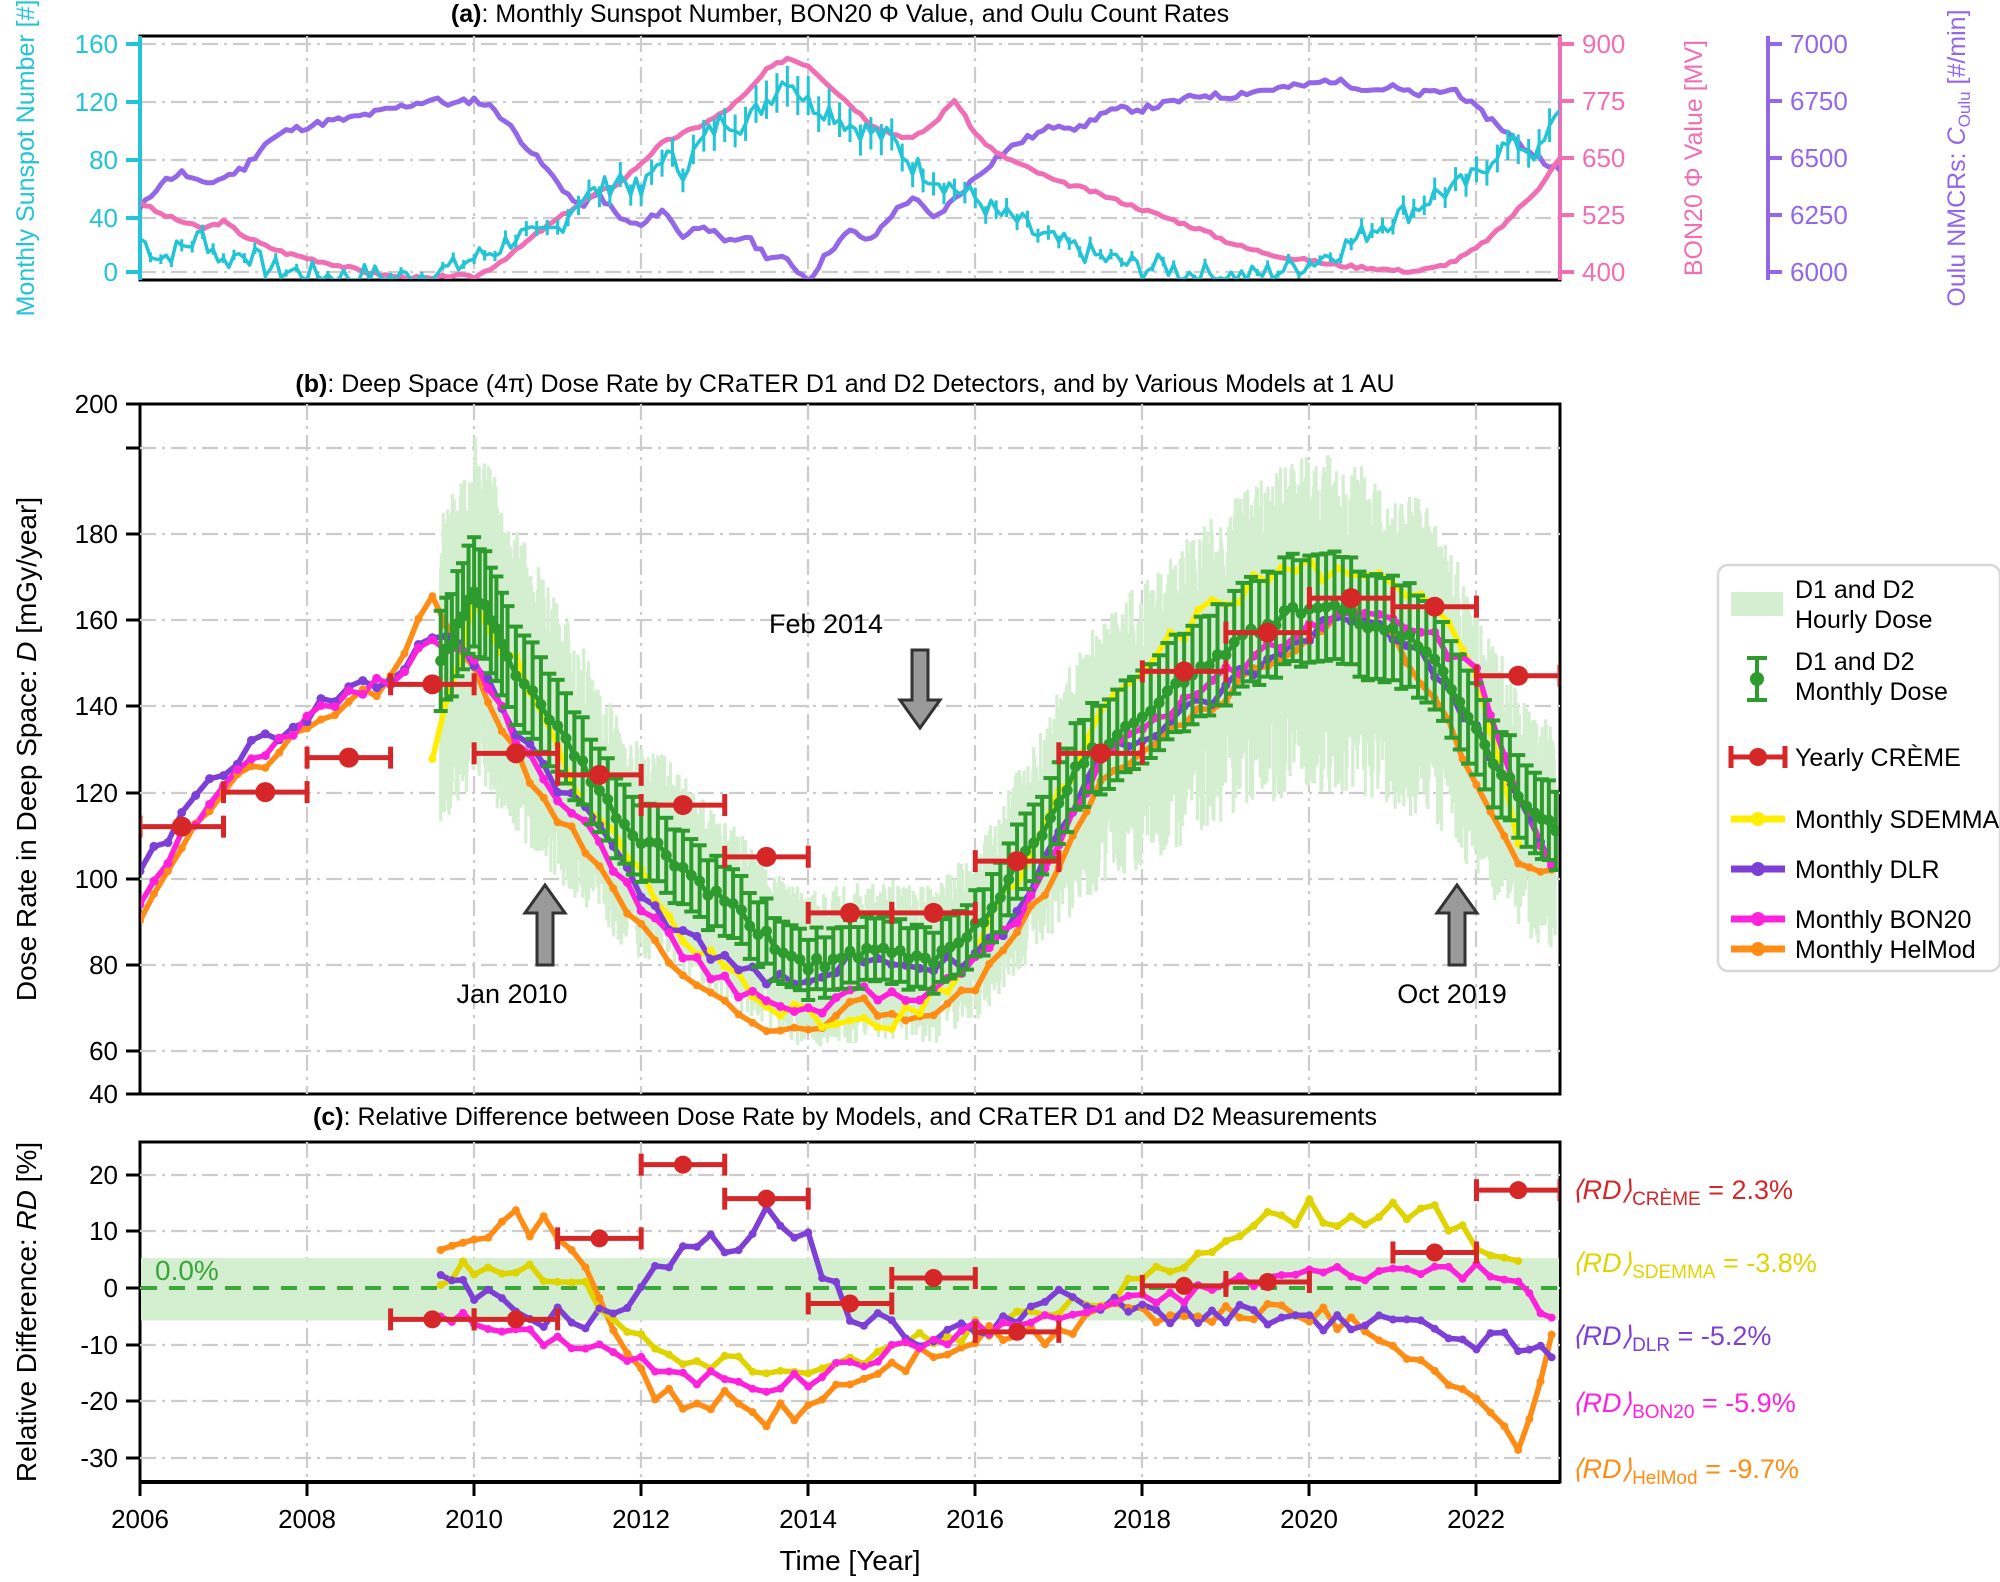 The height and width of the screenshot is (1582, 2000). I want to click on legend-label-creme: Yearly CRÈME, so click(1878, 757).